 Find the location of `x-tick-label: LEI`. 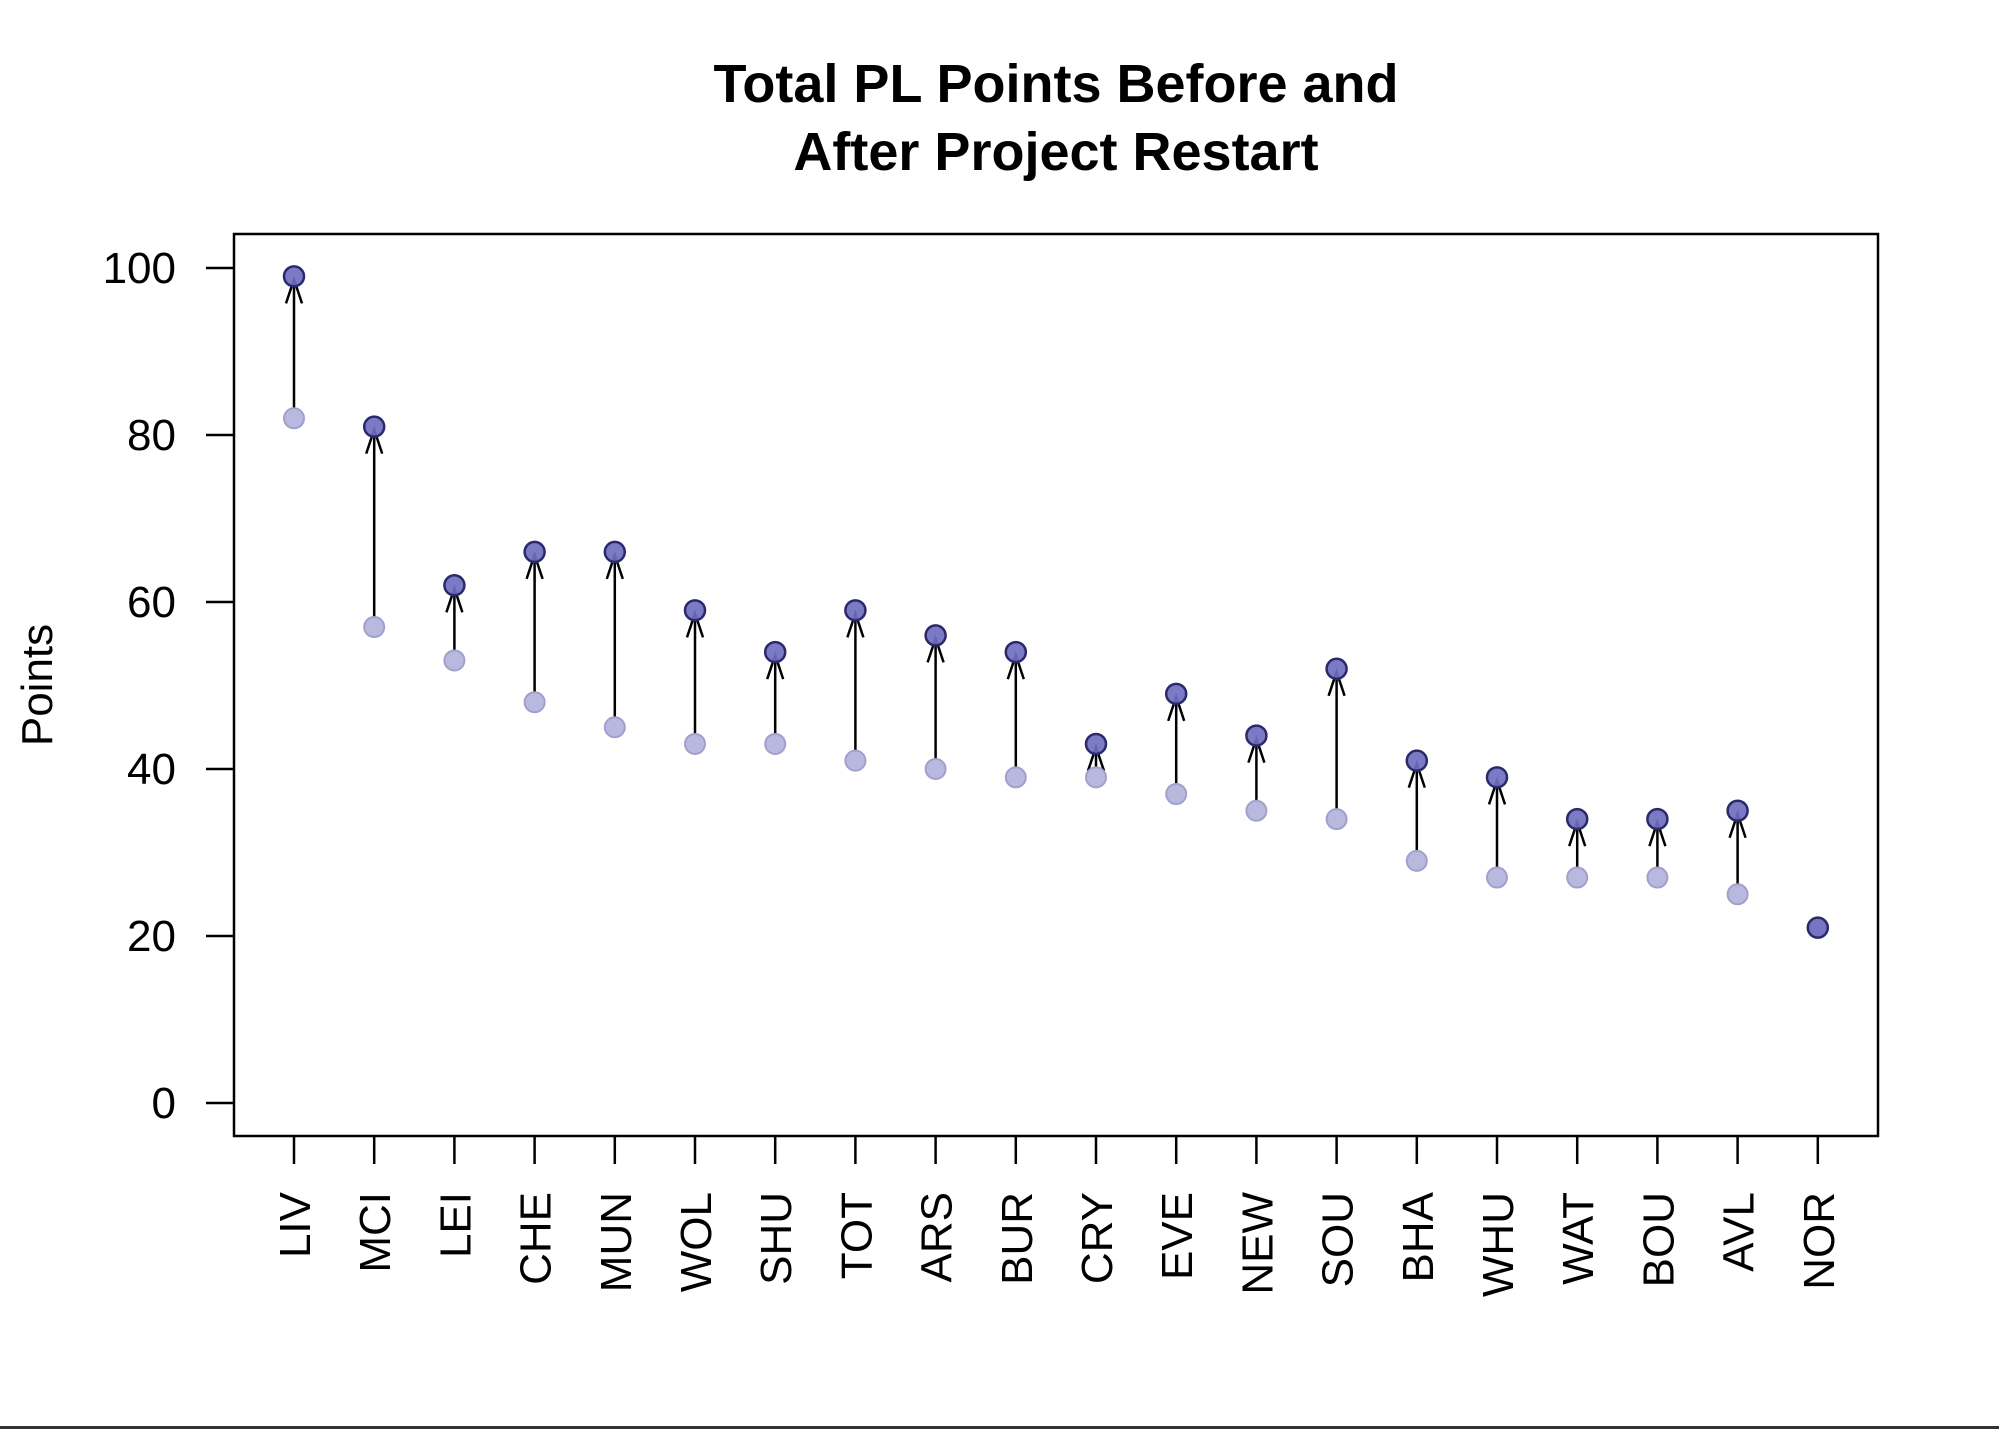

x-tick-label: LEI is located at coordinates (455, 1225).